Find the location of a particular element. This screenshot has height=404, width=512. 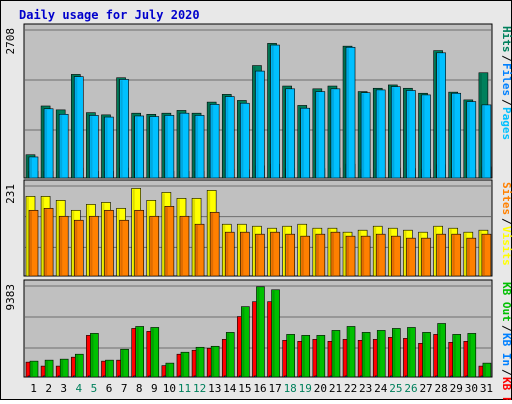

x-label-day-24: 24 is located at coordinates (381, 388).